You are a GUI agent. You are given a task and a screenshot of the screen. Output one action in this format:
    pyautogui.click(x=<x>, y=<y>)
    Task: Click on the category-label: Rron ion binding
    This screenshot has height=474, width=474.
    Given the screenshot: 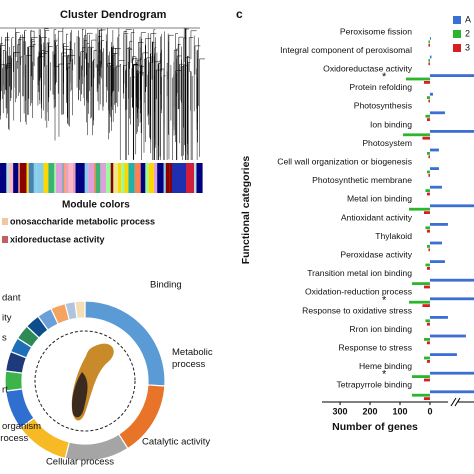 What is the action you would take?
    pyautogui.click(x=380, y=329)
    